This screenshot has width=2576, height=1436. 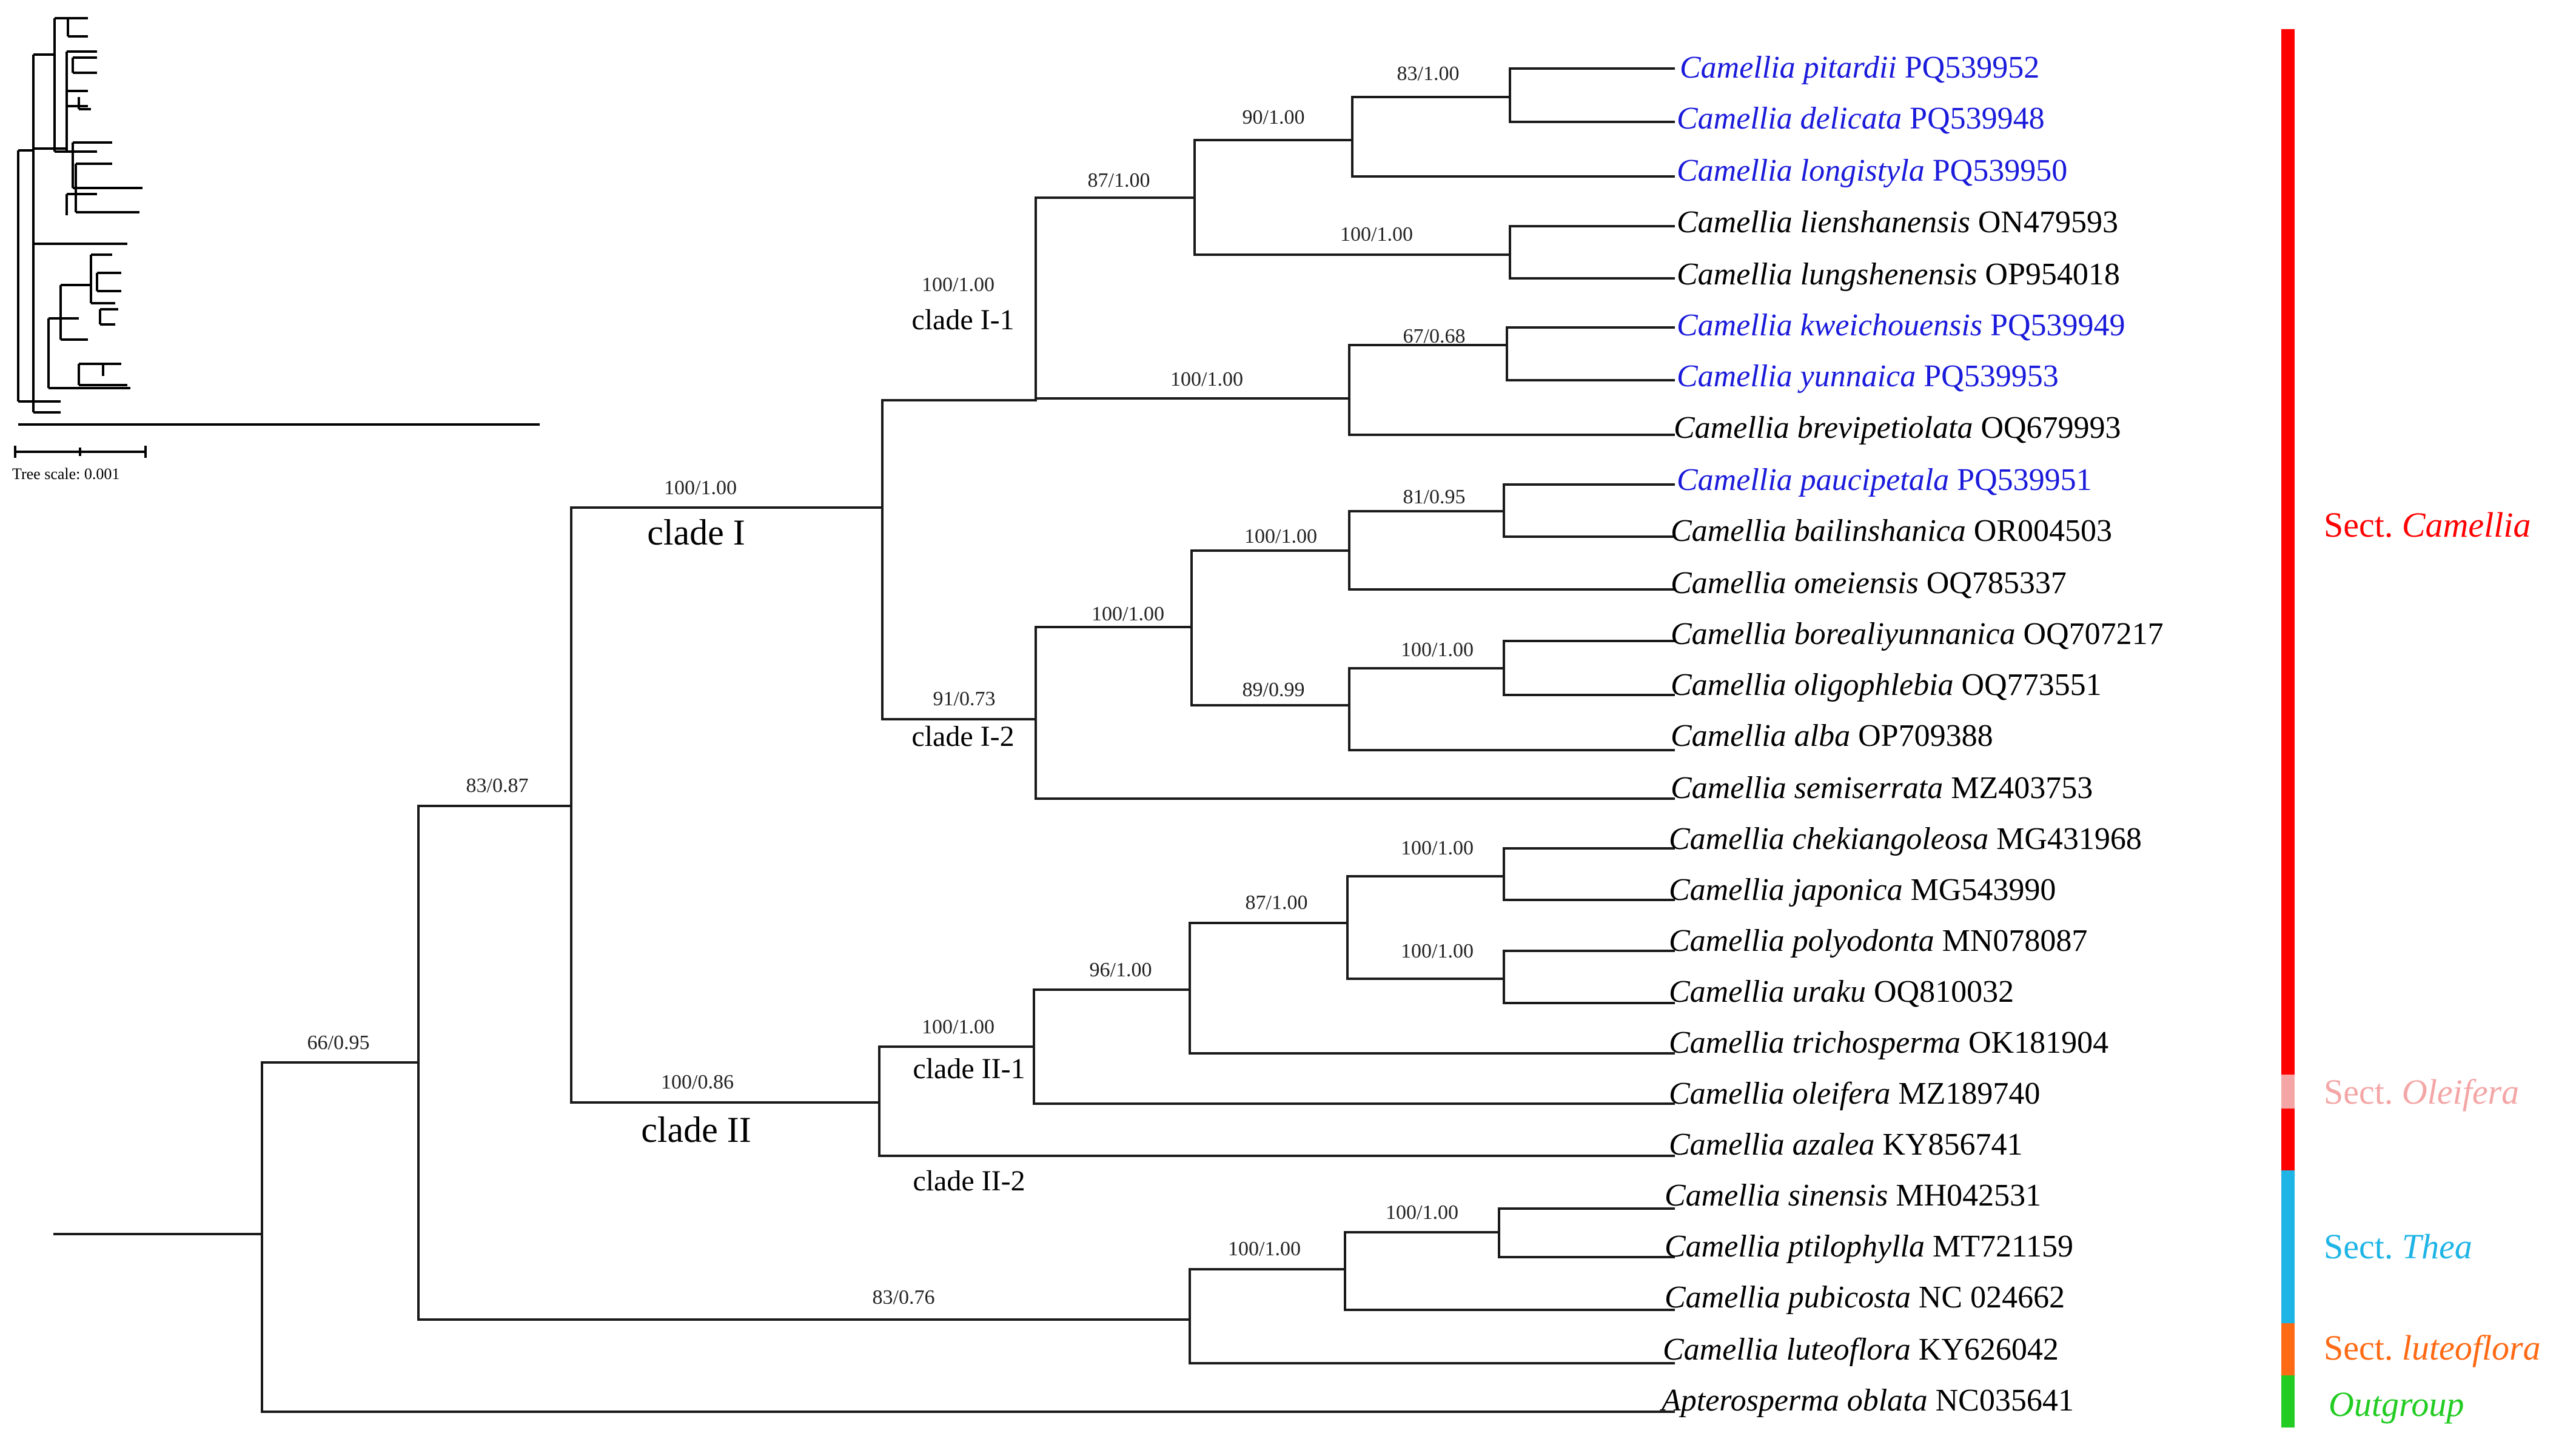 I want to click on species-name: Camellia luteoflora, so click(x=1787, y=1349).